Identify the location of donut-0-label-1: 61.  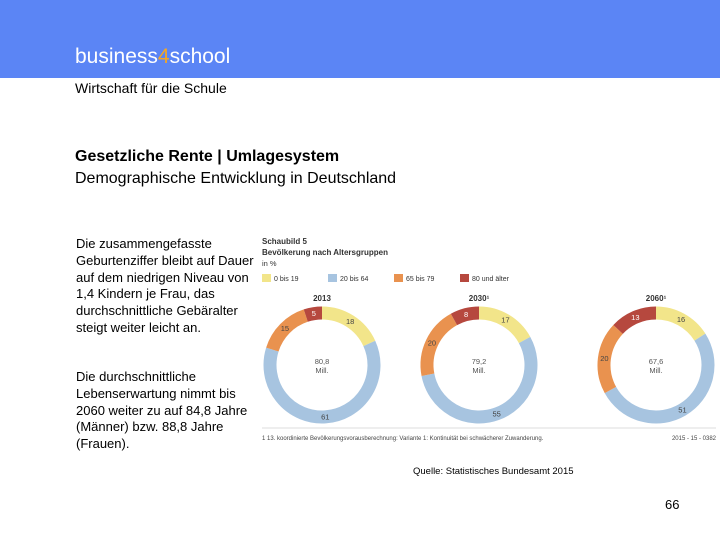
(325, 416).